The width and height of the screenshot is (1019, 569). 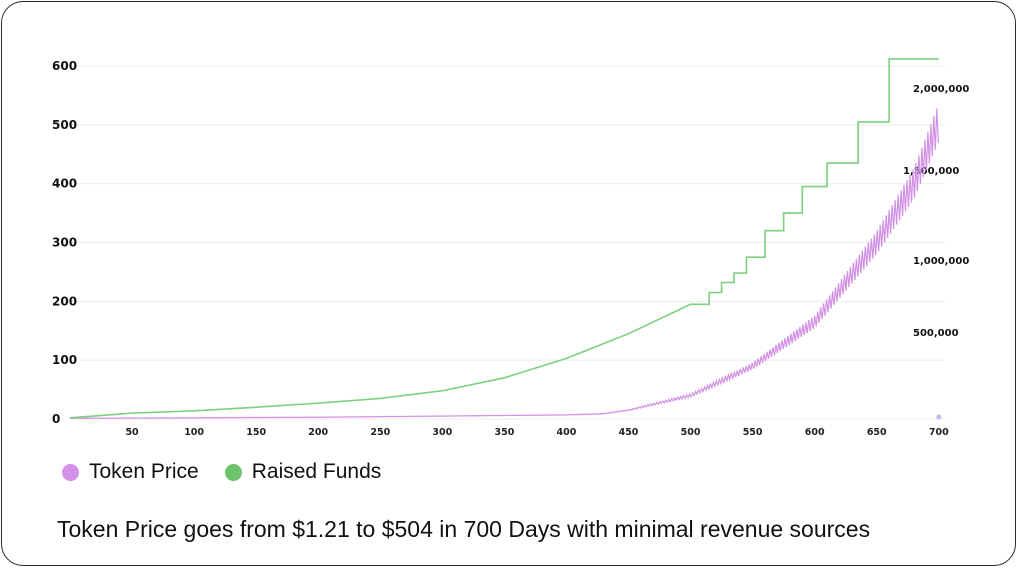 I want to click on legend-item-token-price: Token Price, so click(x=130, y=472).